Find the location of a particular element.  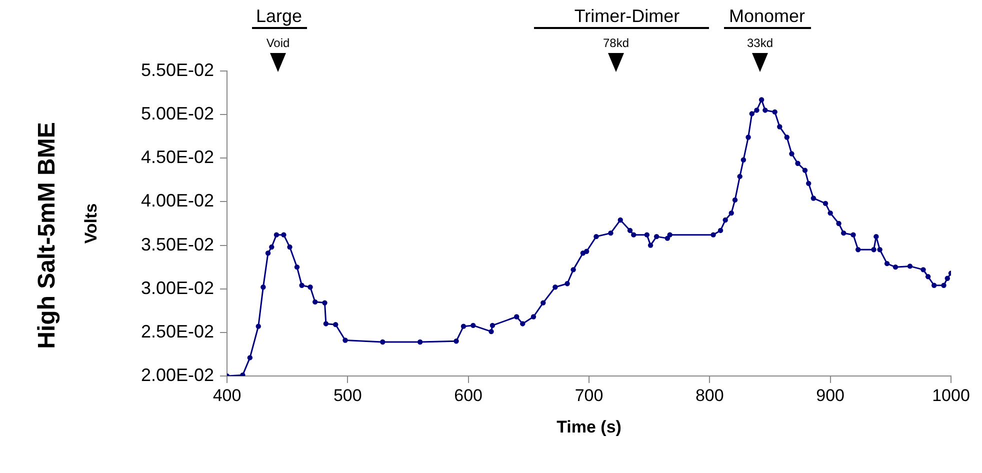

text: Trimer-Dimer is located at coordinates (627, 16).